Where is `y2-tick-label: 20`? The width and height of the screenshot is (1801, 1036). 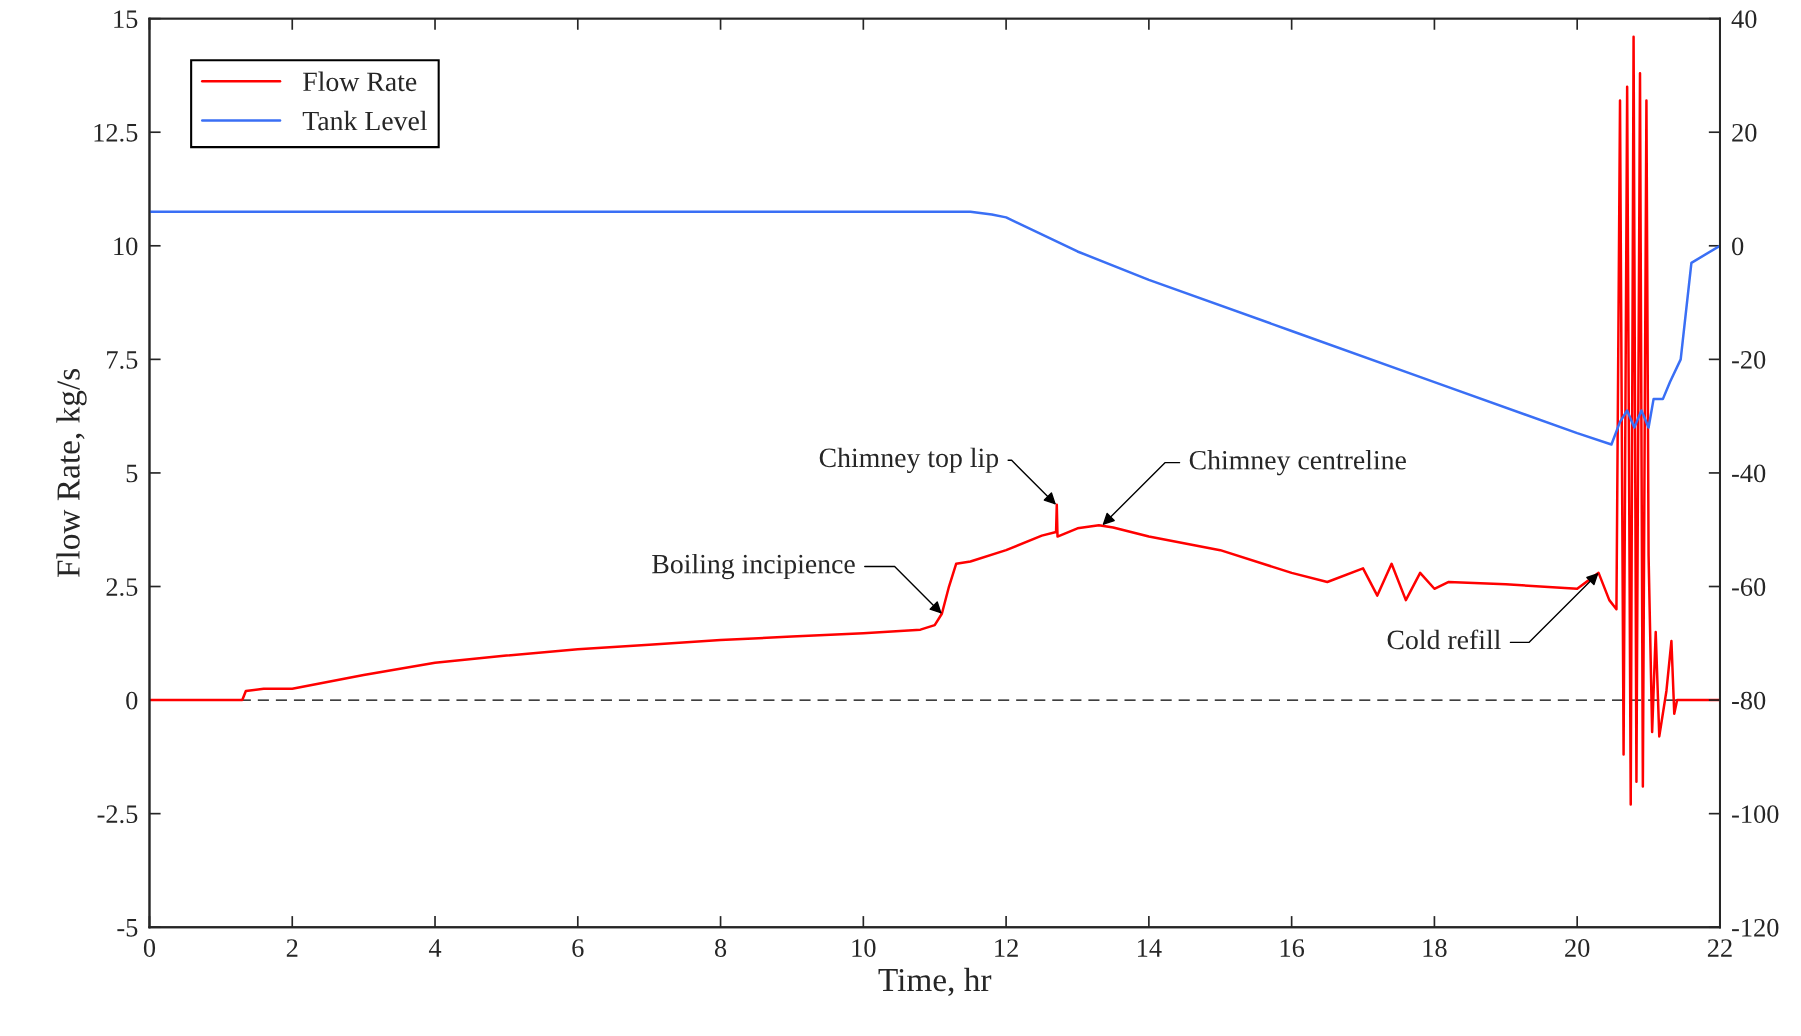 y2-tick-label: 20 is located at coordinates (1744, 132).